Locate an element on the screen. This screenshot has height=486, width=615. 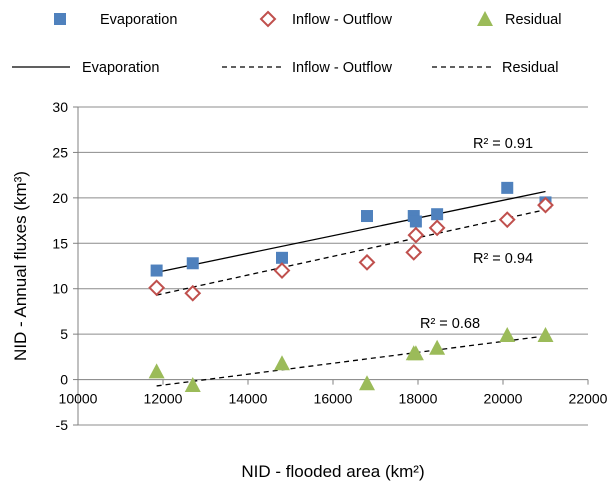
y-tick-label: 15 is located at coordinates (60, 243).